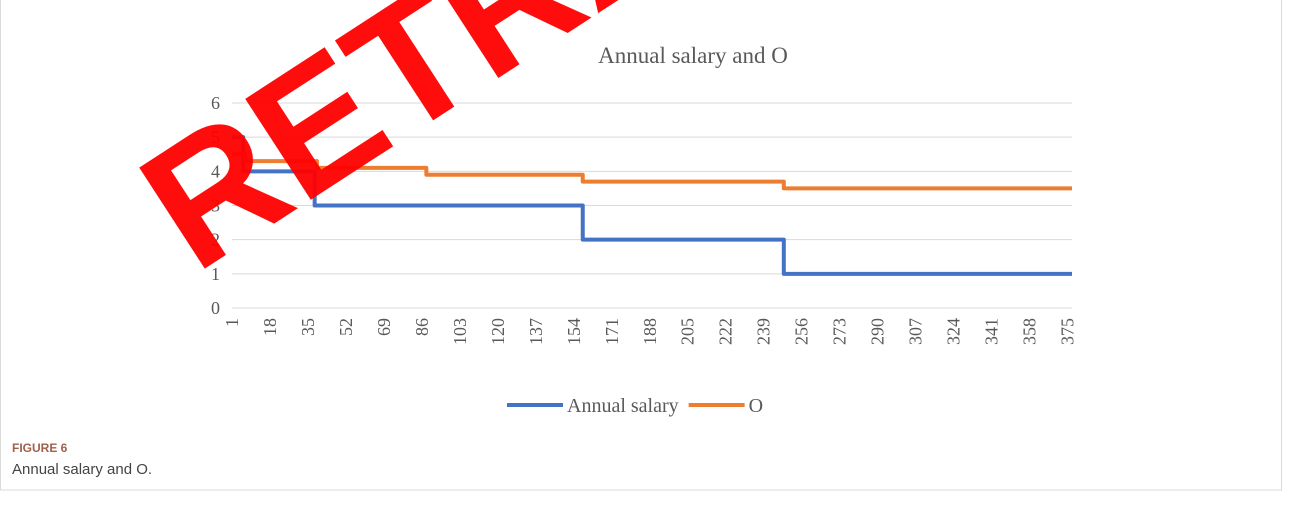 This screenshot has height=506, width=1290. What do you see at coordinates (1030, 331) in the screenshot?
I see `x-tick-label: 358` at bounding box center [1030, 331].